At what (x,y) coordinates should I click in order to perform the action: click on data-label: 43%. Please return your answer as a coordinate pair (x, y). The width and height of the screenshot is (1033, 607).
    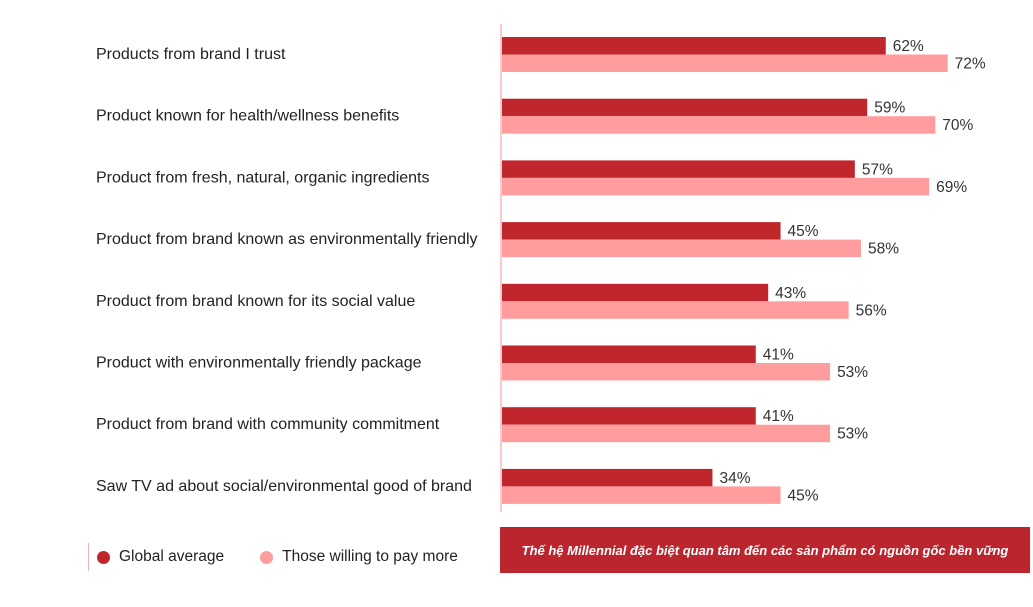
    Looking at the image, I should click on (790, 293).